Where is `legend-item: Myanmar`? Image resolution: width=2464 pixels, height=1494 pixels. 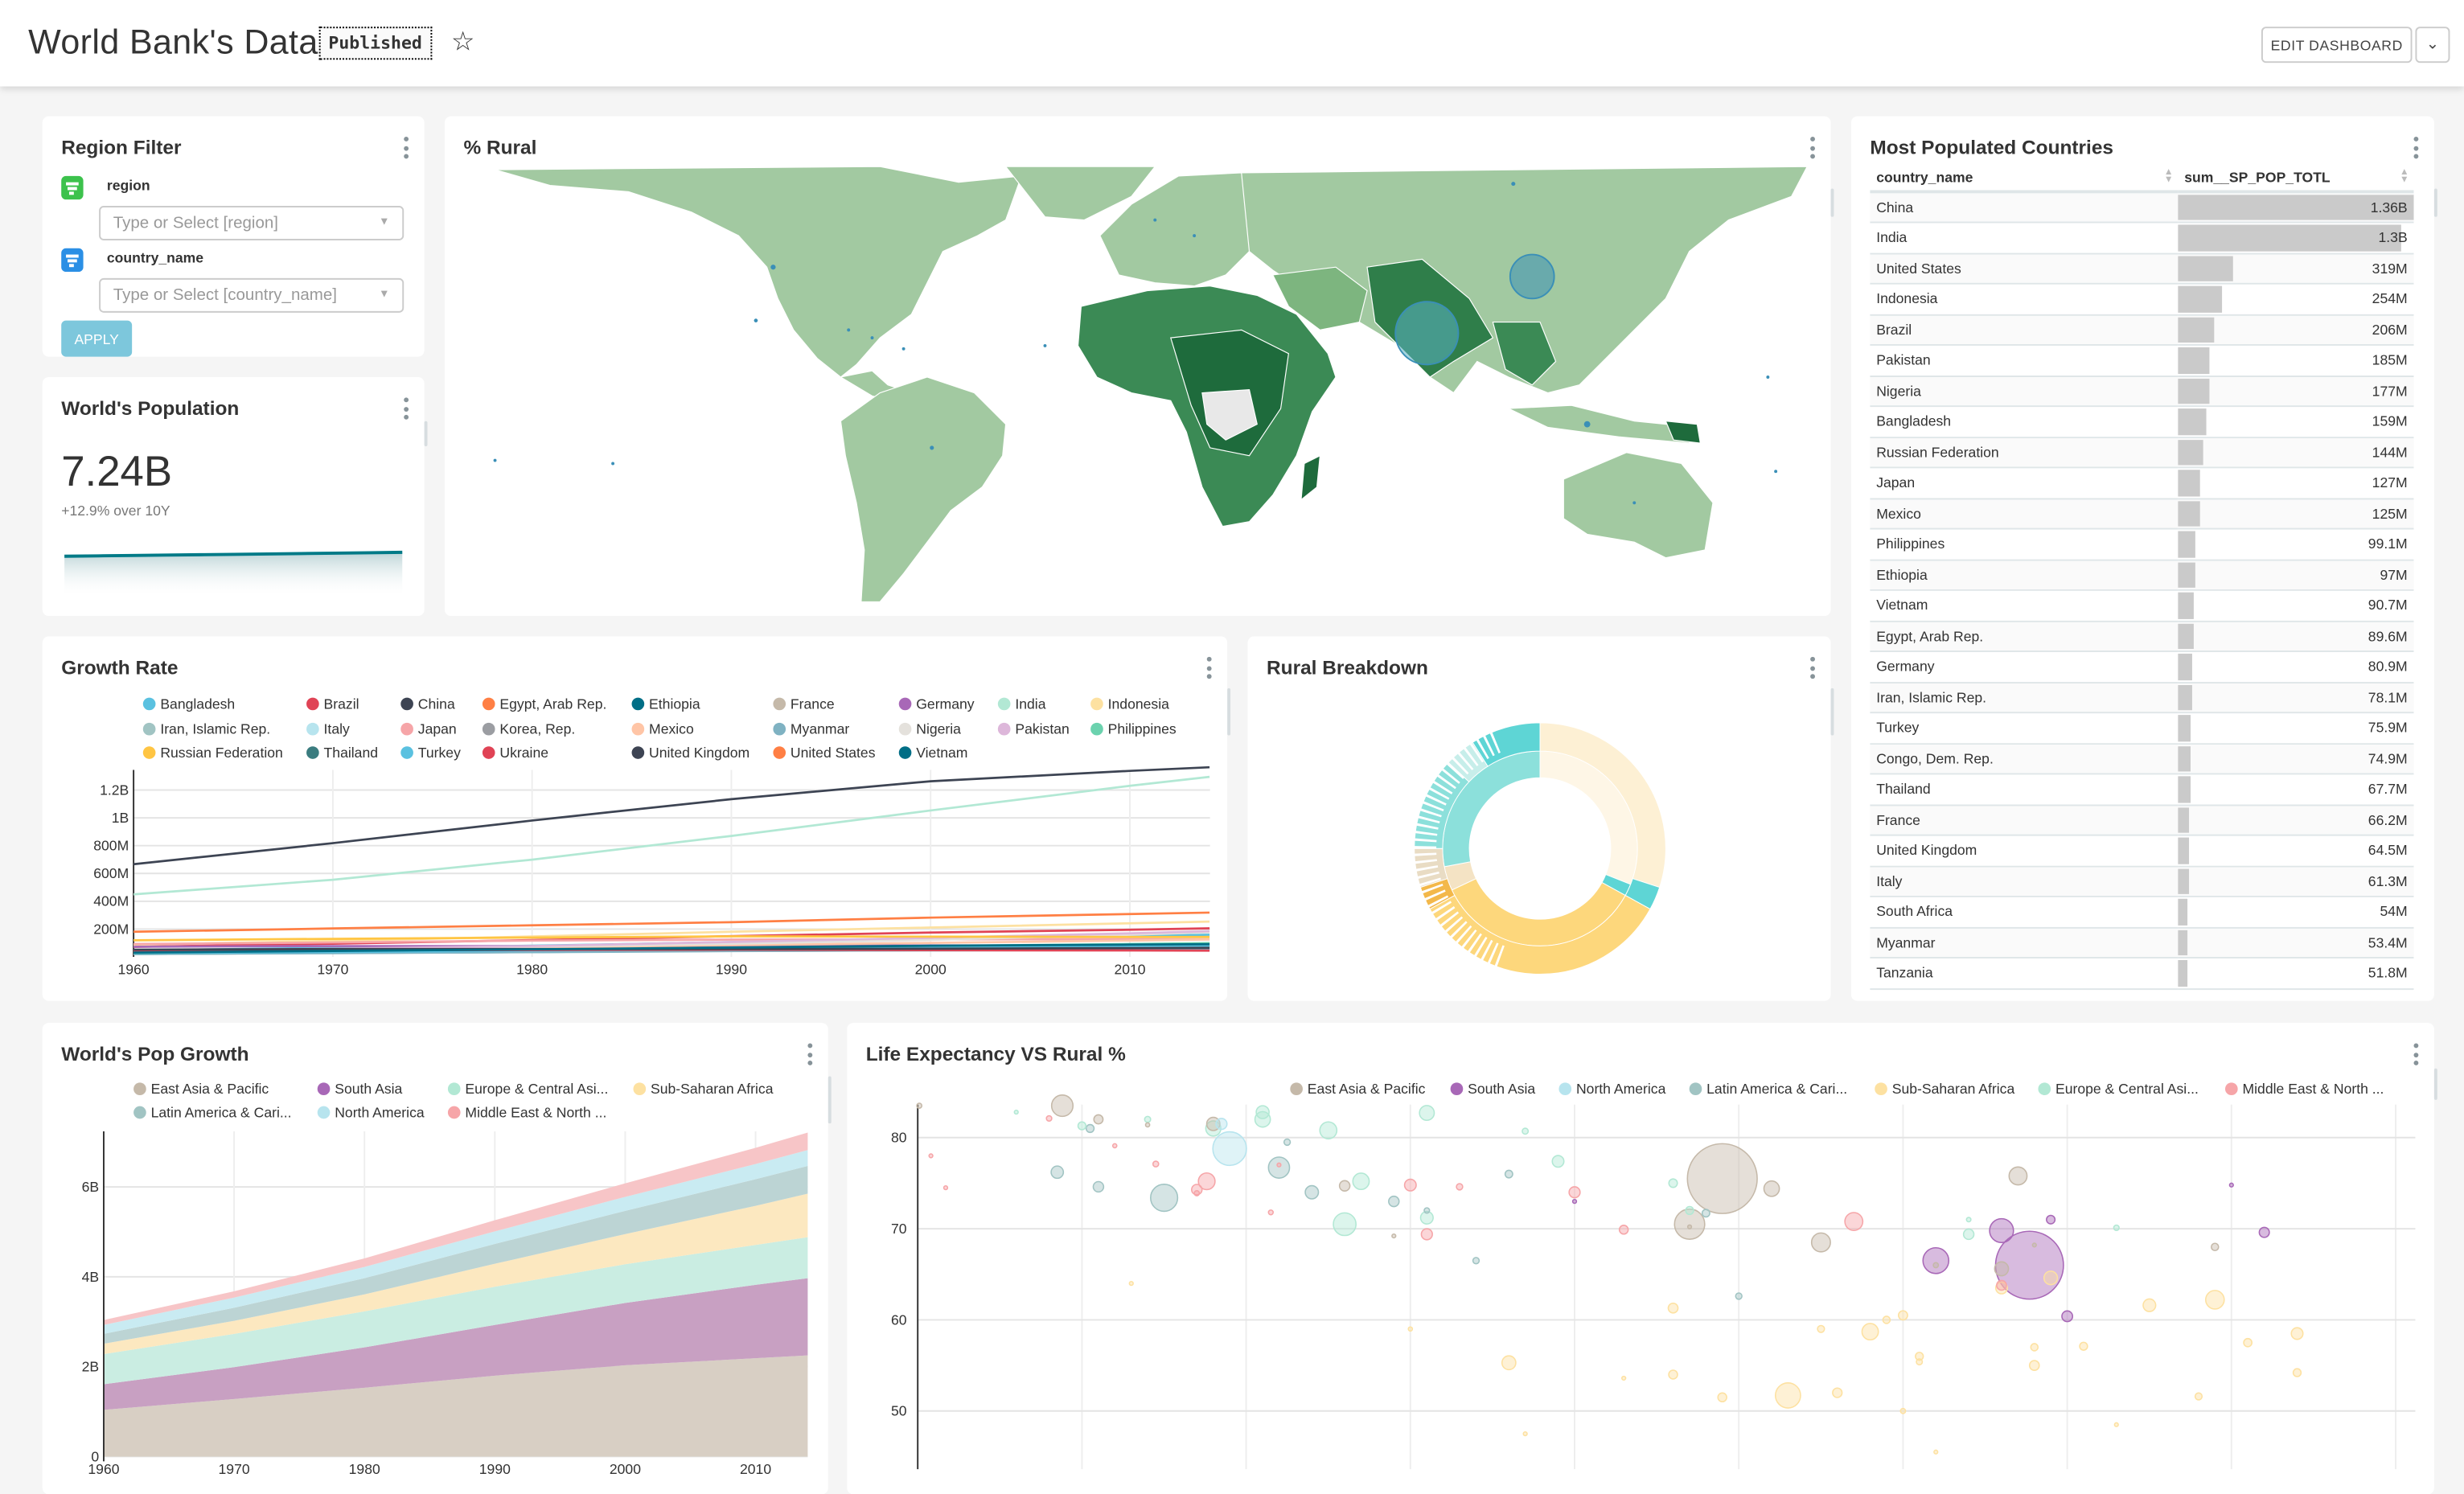
legend-item: Myanmar is located at coordinates (811, 728).